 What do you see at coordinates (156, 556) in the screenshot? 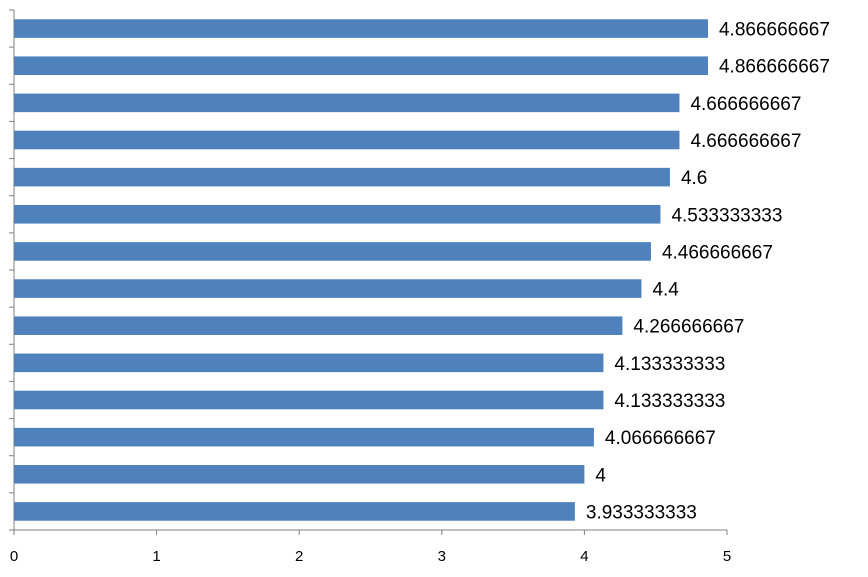
I see `x-tick-label: 1` at bounding box center [156, 556].